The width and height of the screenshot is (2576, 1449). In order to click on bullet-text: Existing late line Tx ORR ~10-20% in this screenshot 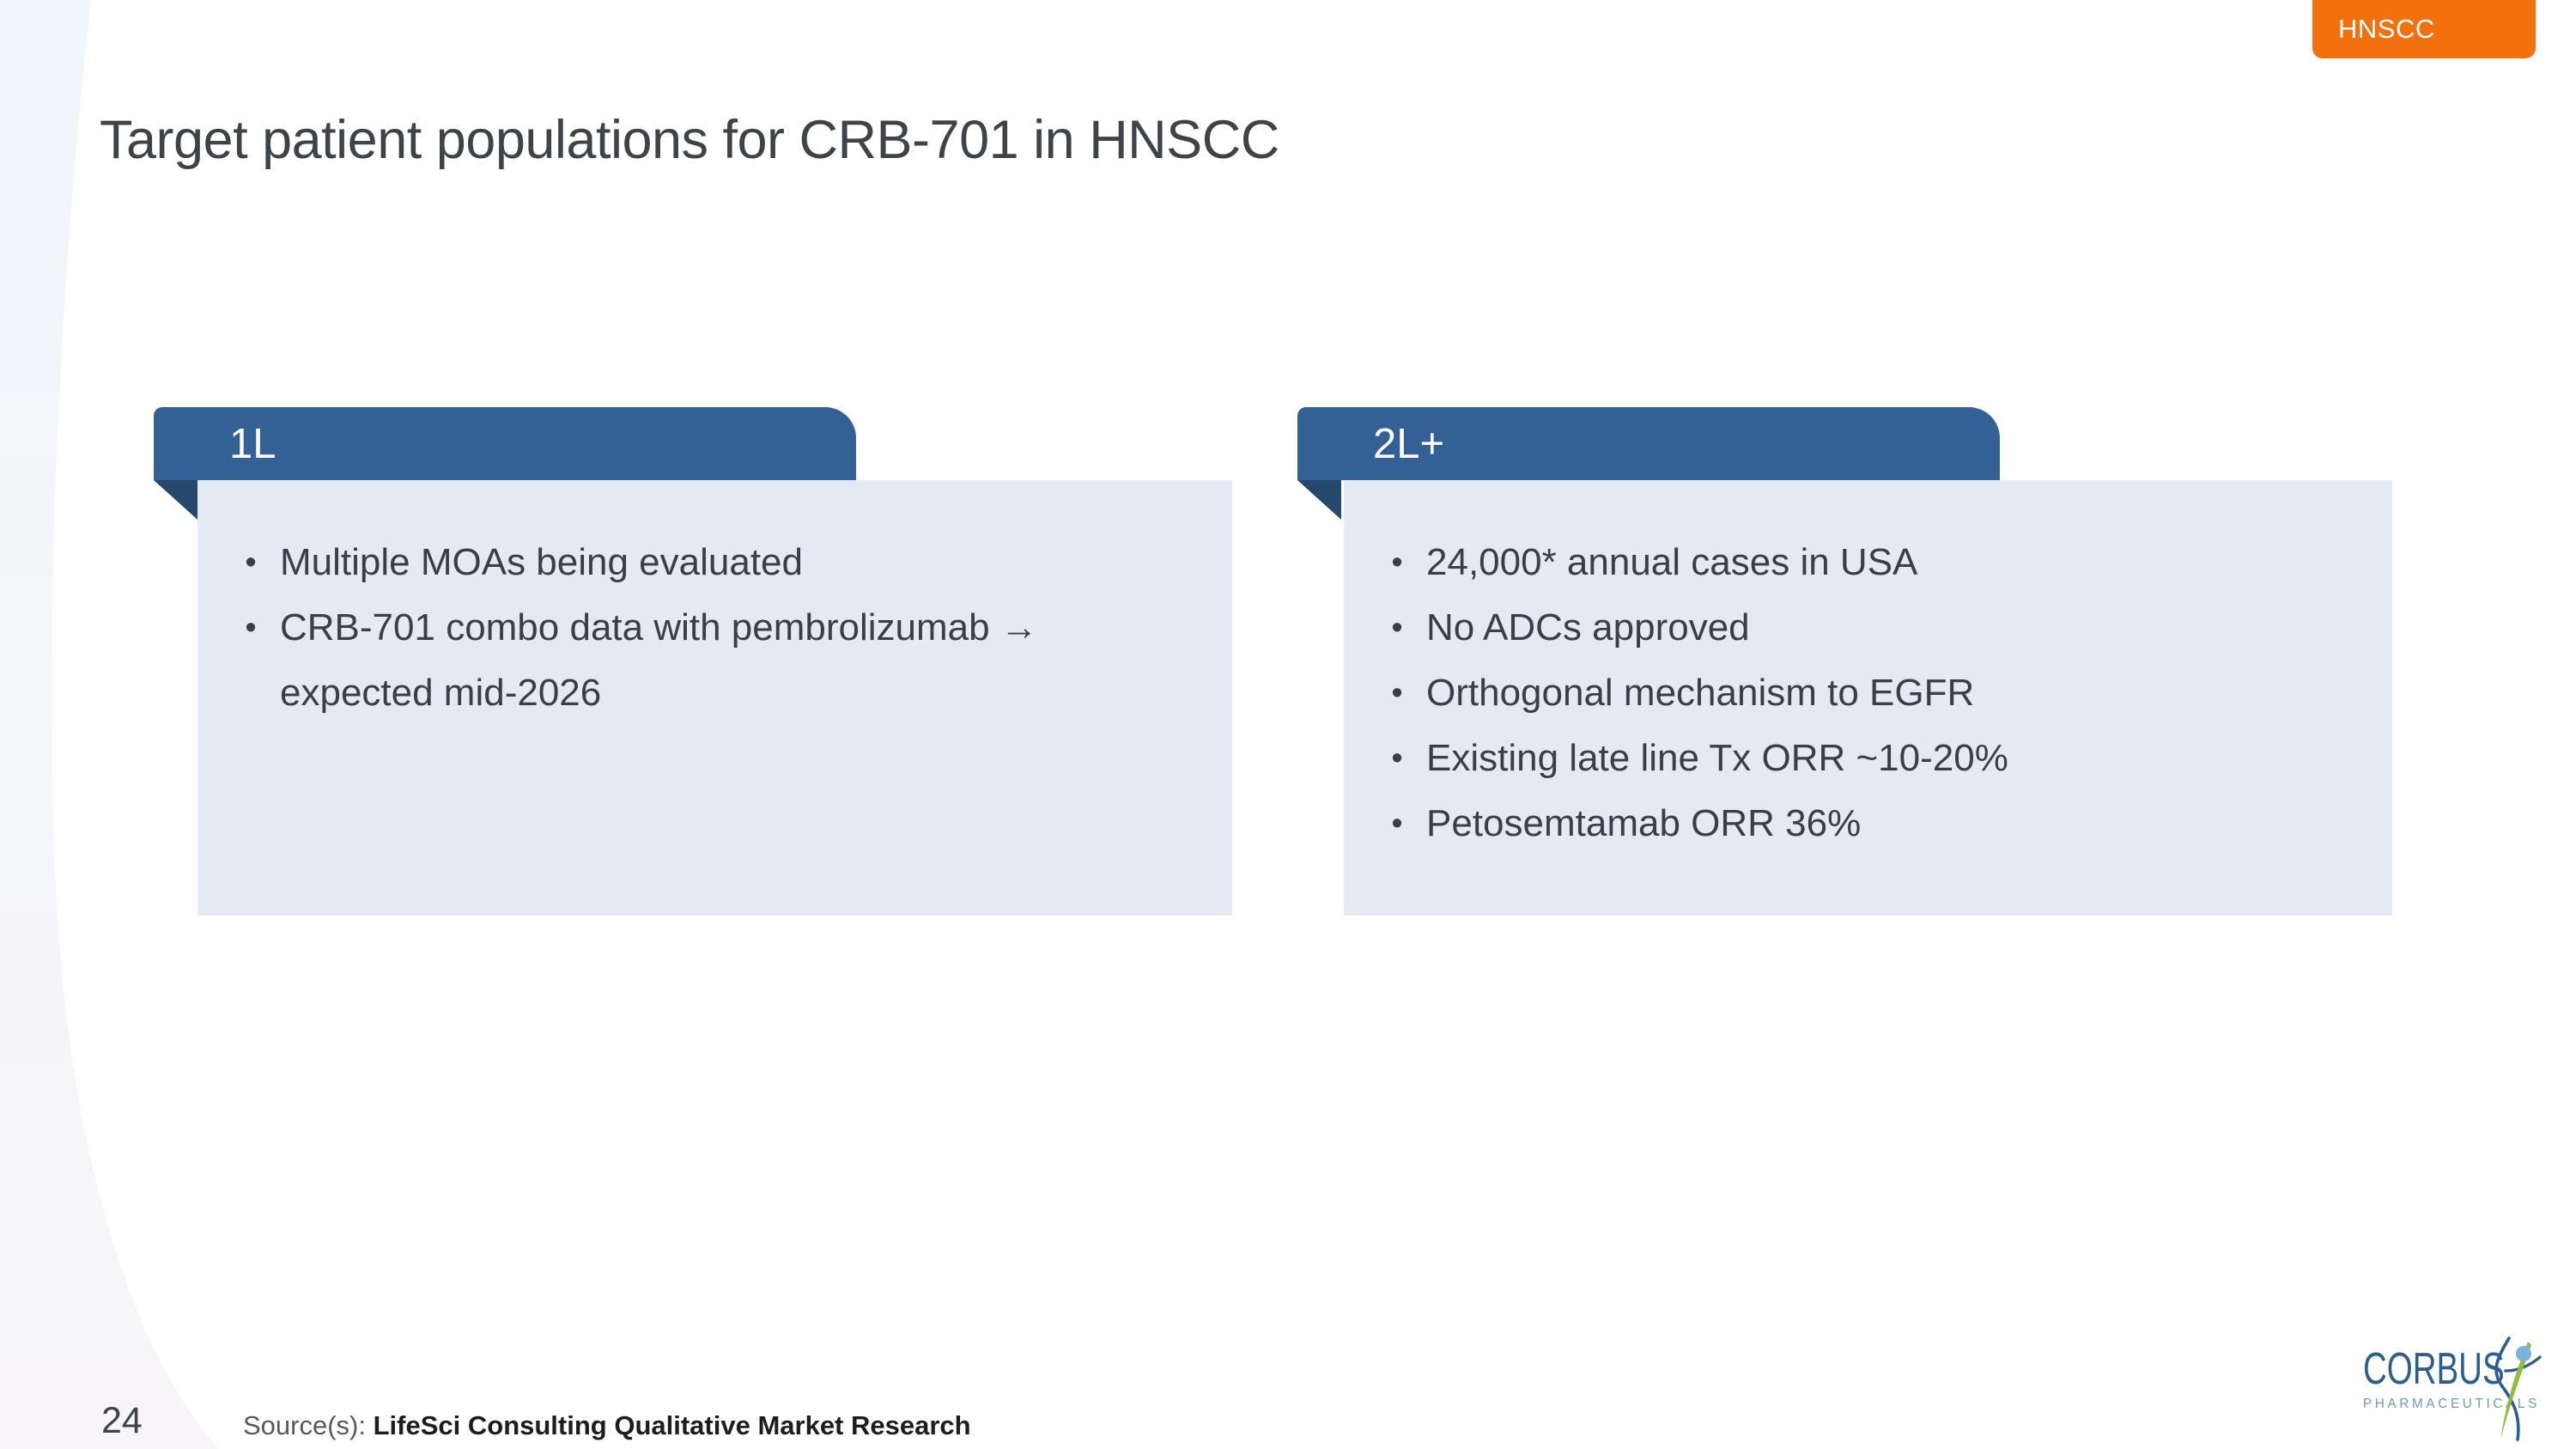, I will do `click(1717, 758)`.